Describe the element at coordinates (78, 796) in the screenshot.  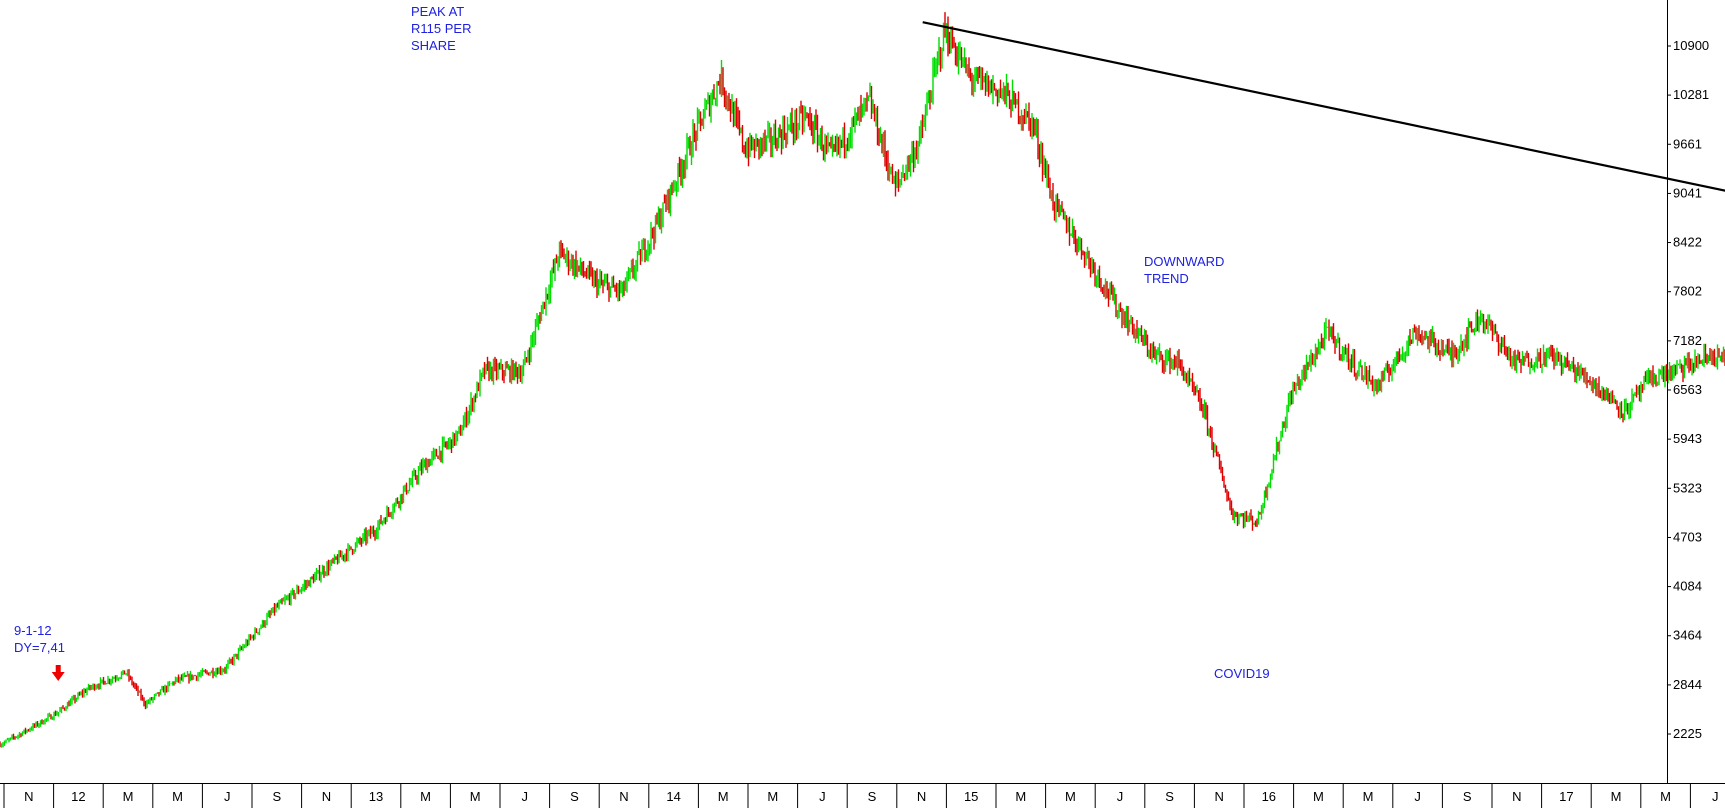
I see `x-tick-label: 12` at that location.